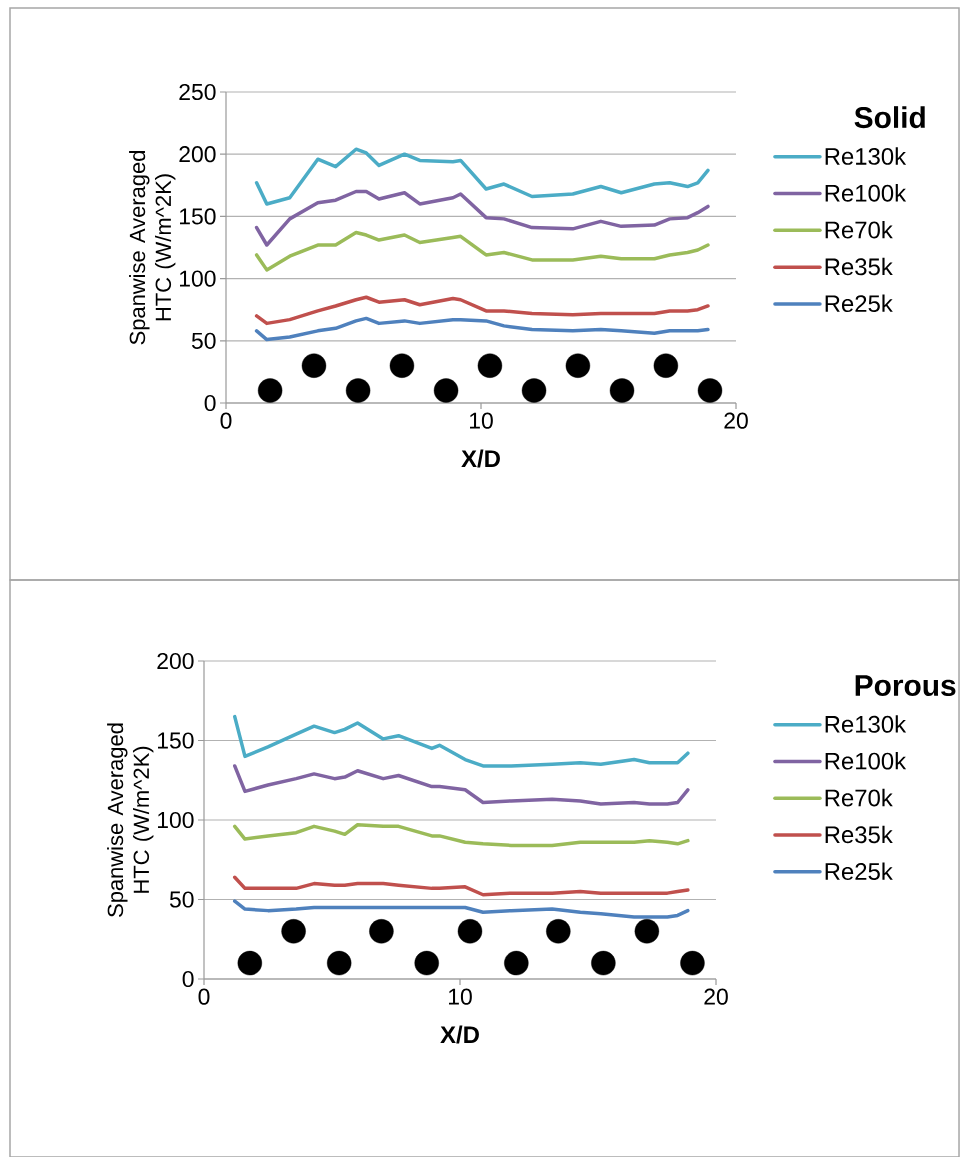 The width and height of the screenshot is (960, 1157). Describe the element at coordinates (197, 92) in the screenshot. I see `y-tick-label: 250` at that location.